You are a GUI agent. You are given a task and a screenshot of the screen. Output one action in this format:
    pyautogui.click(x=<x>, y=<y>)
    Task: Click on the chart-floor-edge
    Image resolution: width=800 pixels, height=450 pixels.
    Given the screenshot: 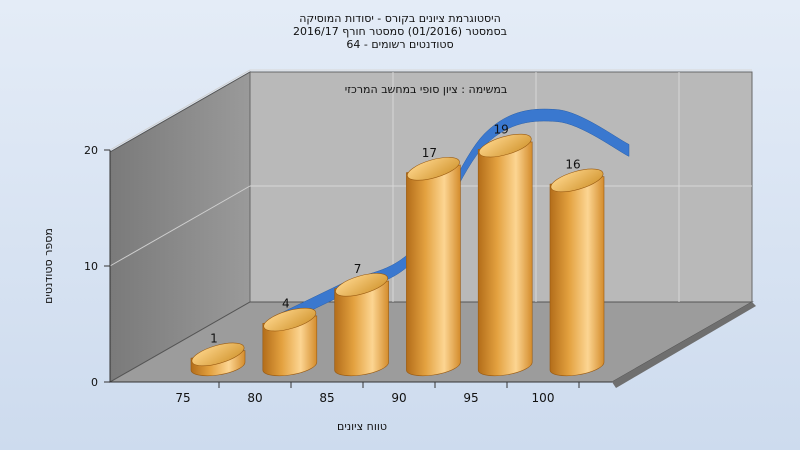 What is the action you would take?
    pyautogui.click(x=684, y=345)
    